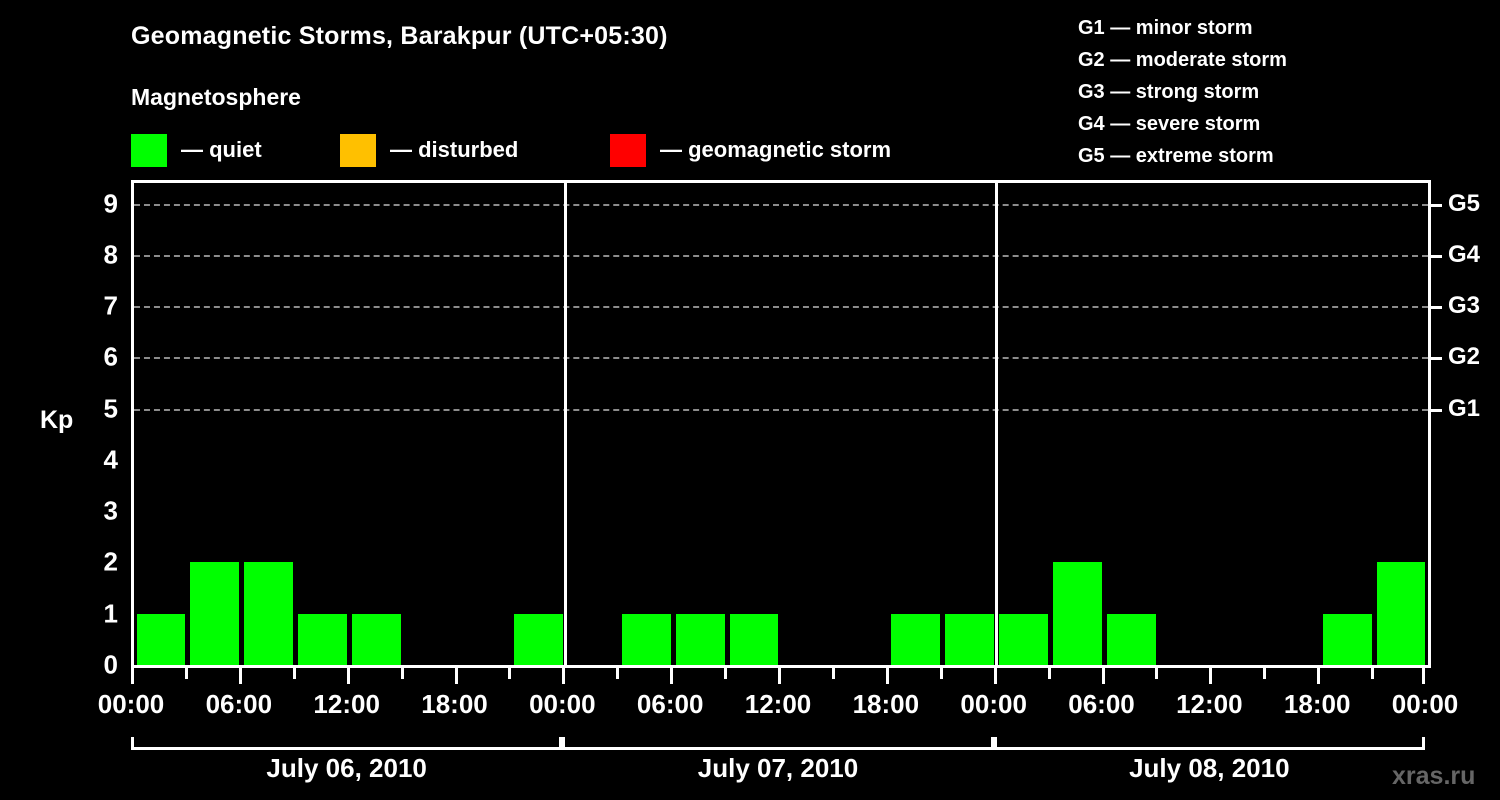  What do you see at coordinates (778, 704) in the screenshot?
I see `x-tick-label-6: 12:00` at bounding box center [778, 704].